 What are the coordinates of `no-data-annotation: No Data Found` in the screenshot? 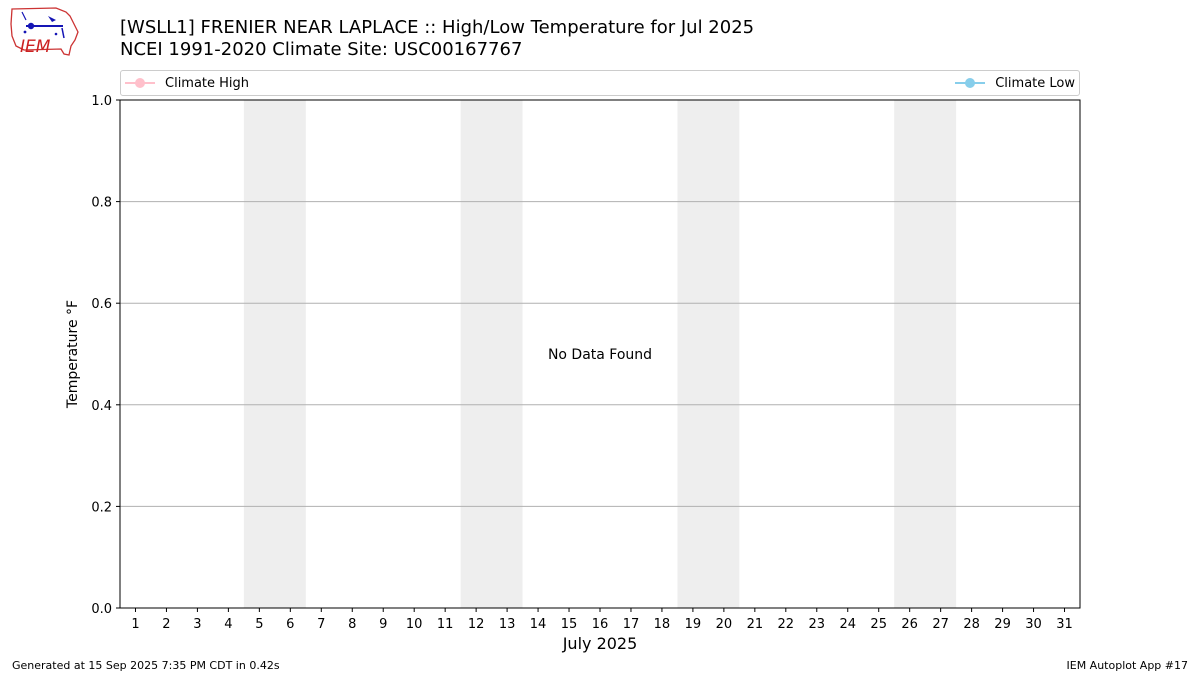 It's located at (600, 355).